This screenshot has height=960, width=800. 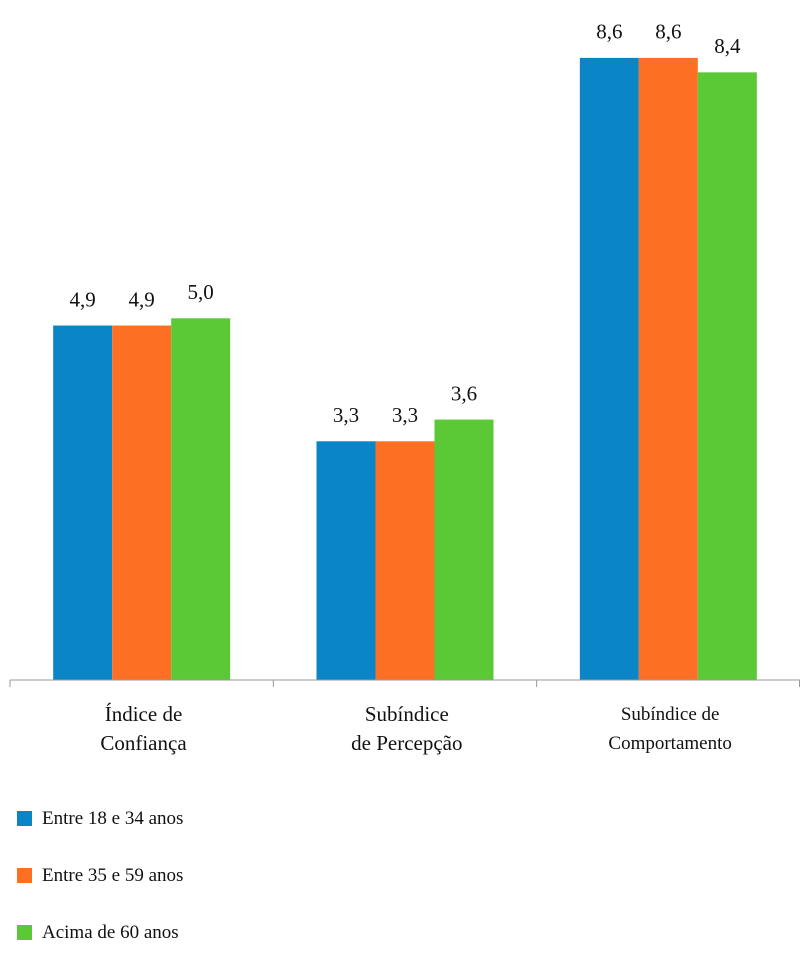 I want to click on legend-item: Acima de 60 anos, so click(x=100, y=932).